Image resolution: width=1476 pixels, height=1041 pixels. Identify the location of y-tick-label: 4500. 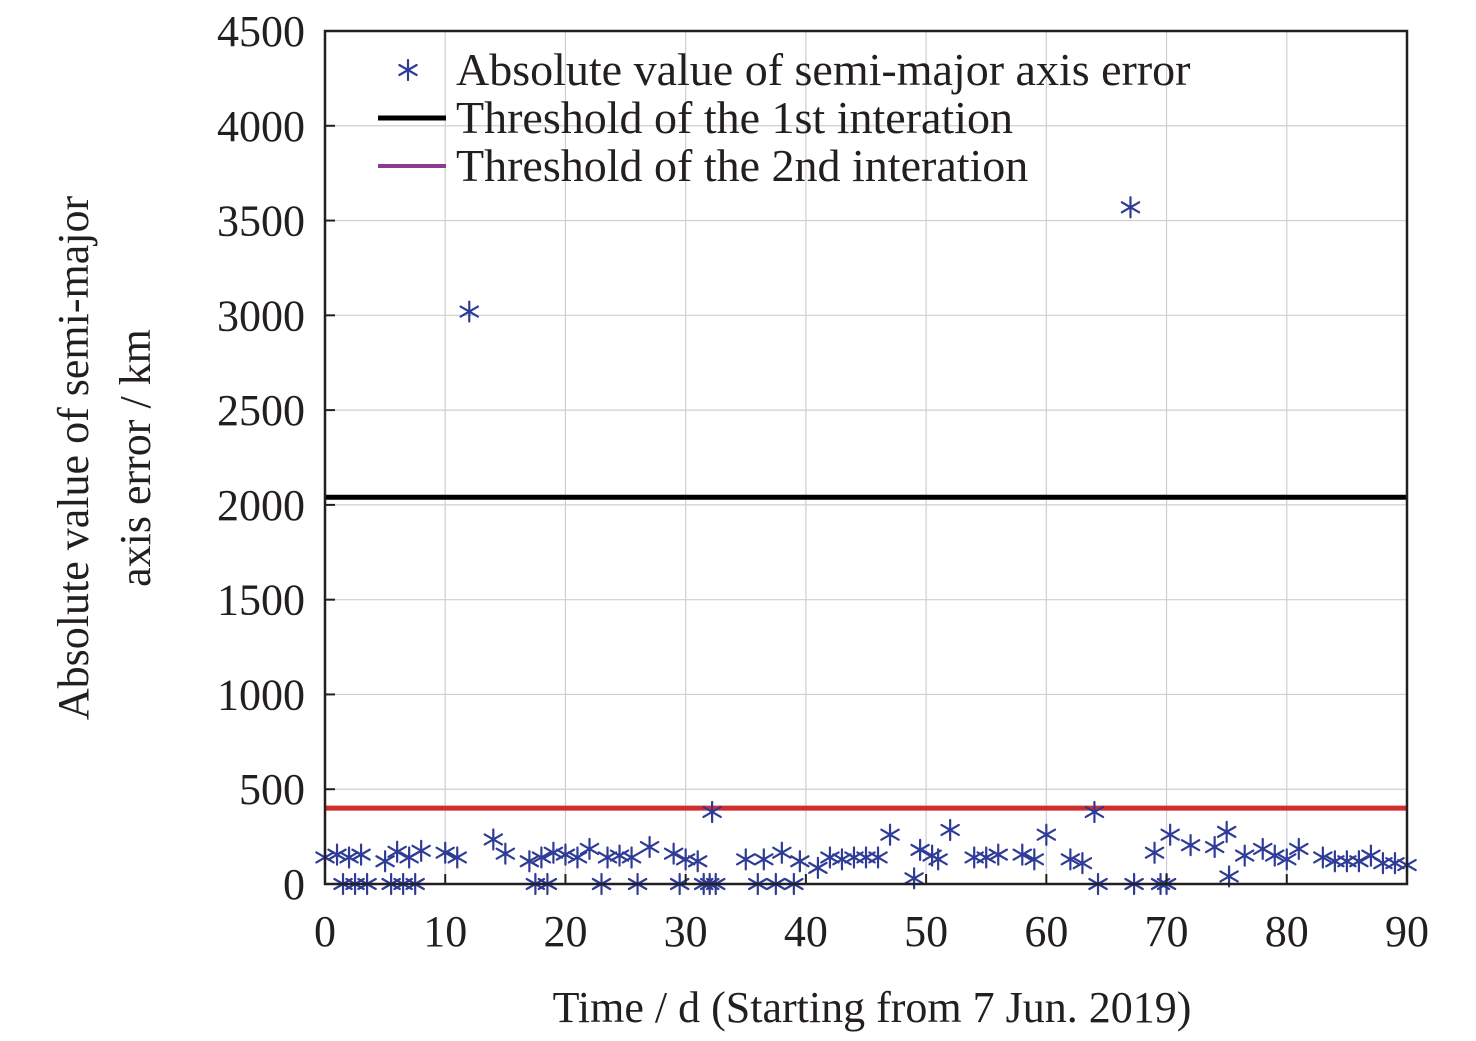
(261, 31).